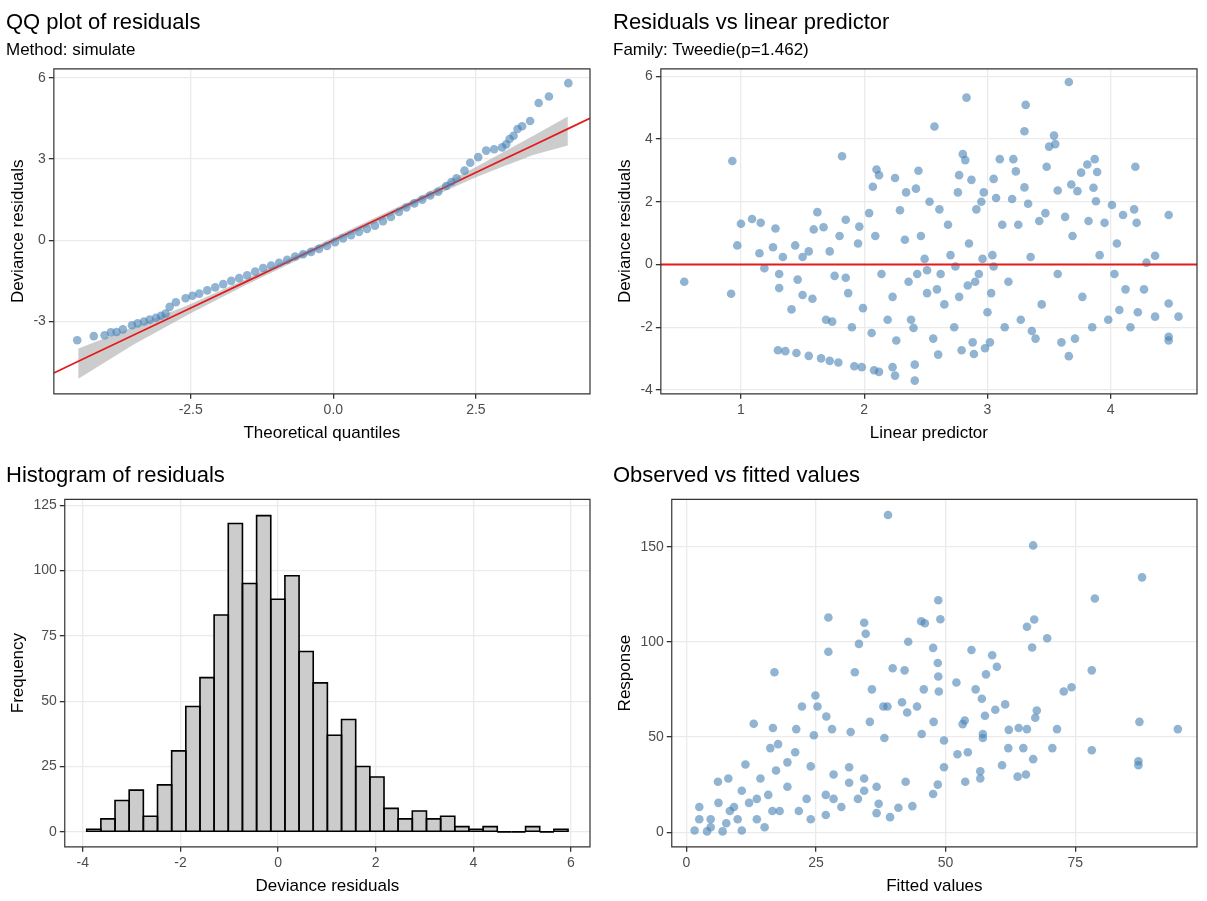 This screenshot has width=1207, height=901. I want to click on chart-title: Observed vs fitted values, so click(737, 475).